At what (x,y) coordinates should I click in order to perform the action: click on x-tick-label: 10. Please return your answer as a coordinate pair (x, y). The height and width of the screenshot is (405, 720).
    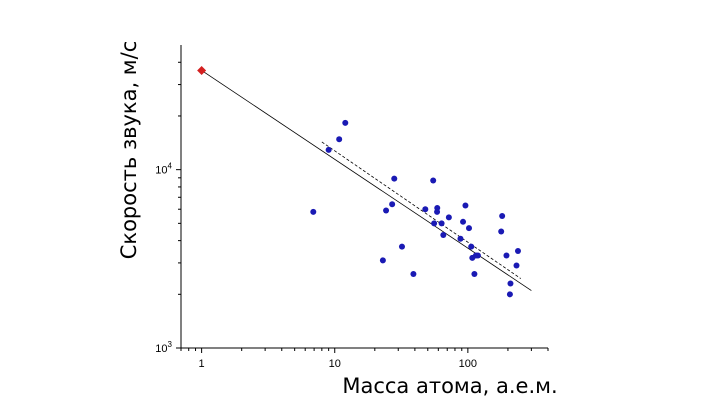
    Looking at the image, I should click on (335, 364).